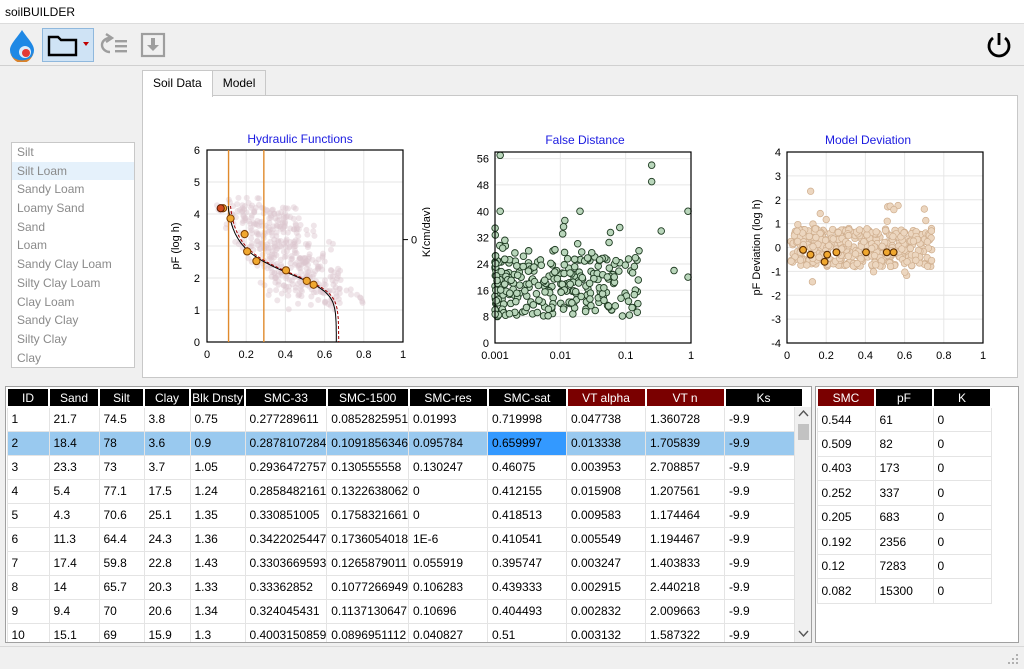 This screenshot has height=669, width=1024. I want to click on table-cell: 0.009583, so click(606, 515).